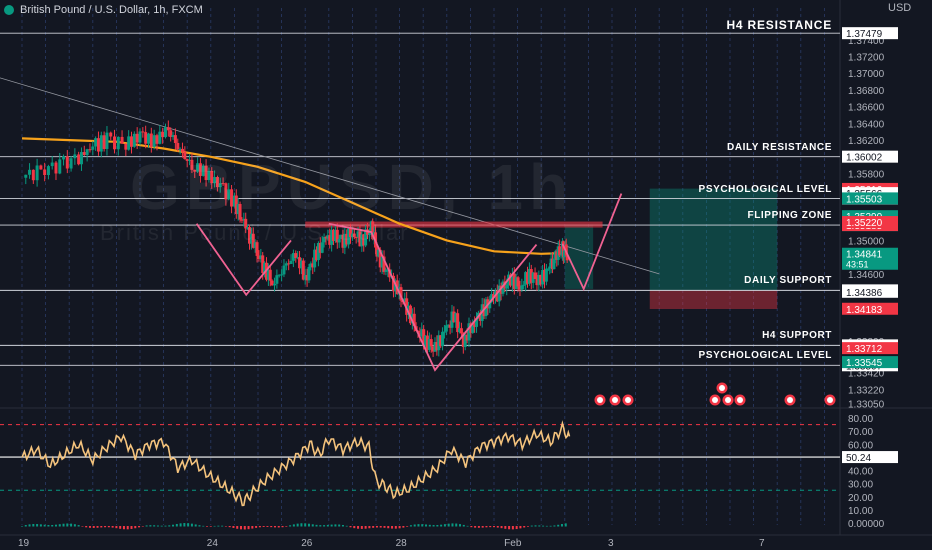 The image size is (932, 550). Describe the element at coordinates (866, 374) in the screenshot. I see `price-tick-label: 1.33420` at that location.